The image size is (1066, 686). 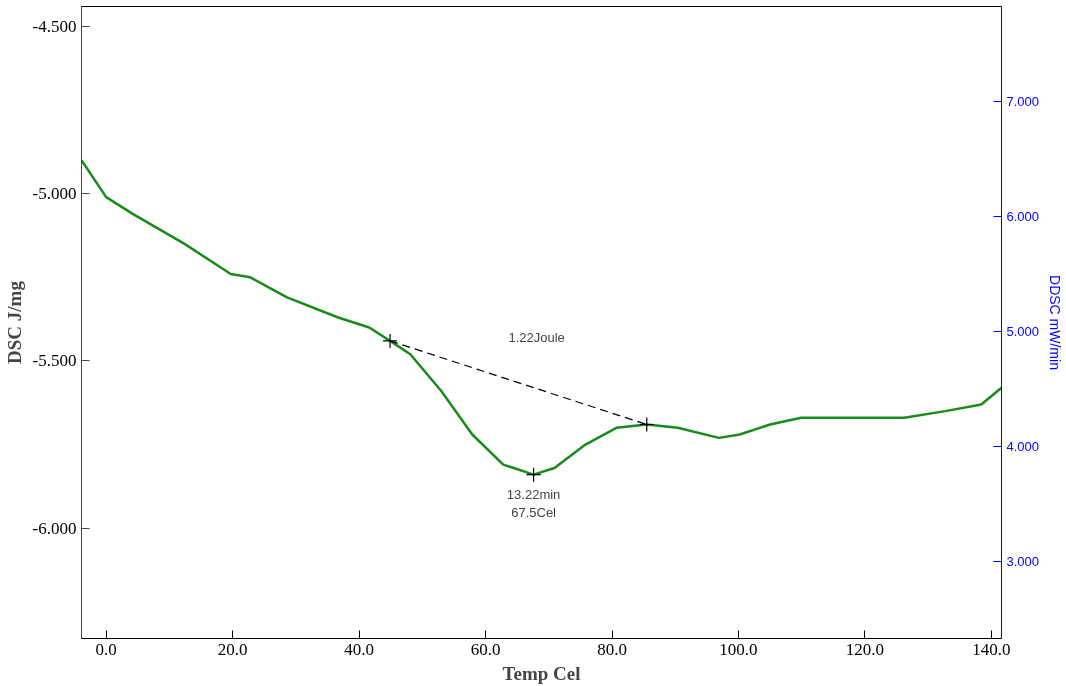 What do you see at coordinates (738, 649) in the screenshot?
I see `x-tick-label: 100.0` at bounding box center [738, 649].